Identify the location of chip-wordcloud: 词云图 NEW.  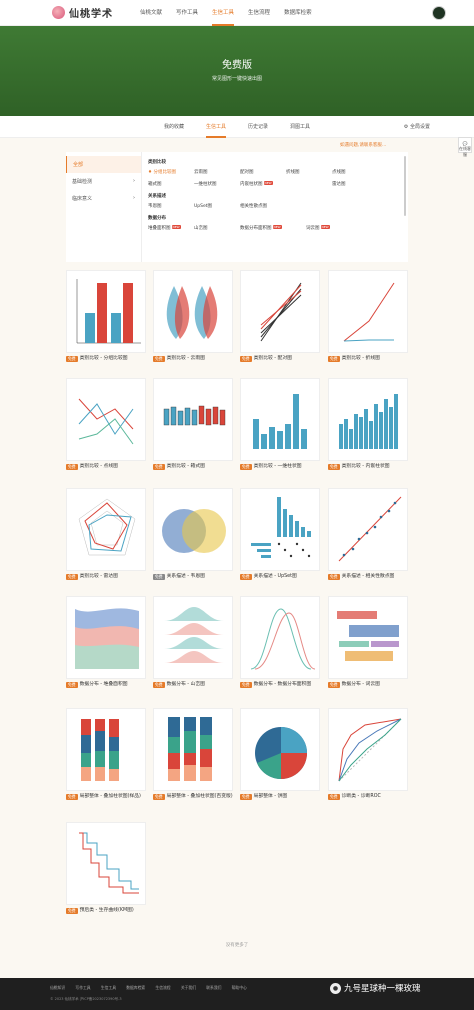
(329, 228).